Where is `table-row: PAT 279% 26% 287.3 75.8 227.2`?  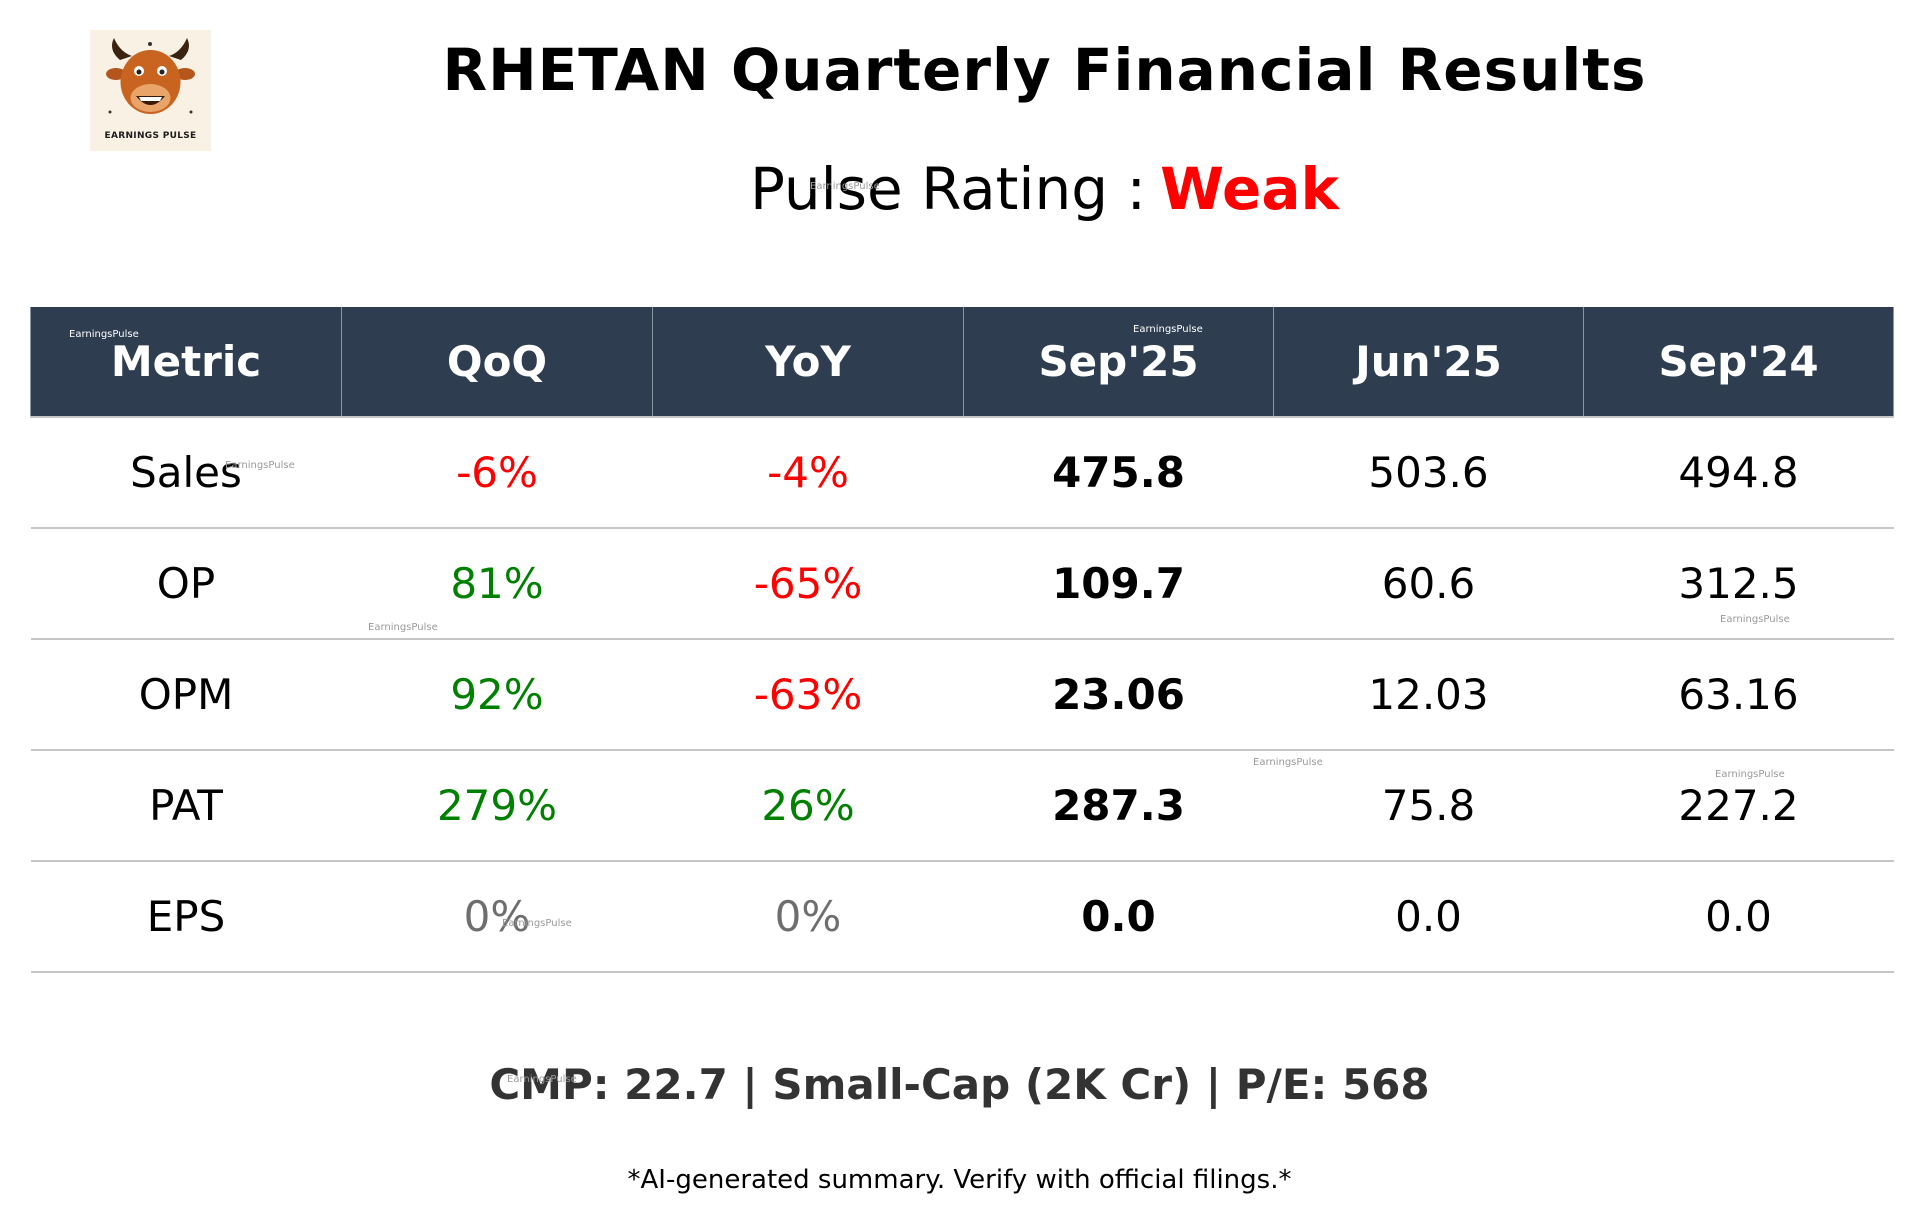 table-row: PAT 279% 26% 287.3 75.8 227.2 is located at coordinates (962, 806).